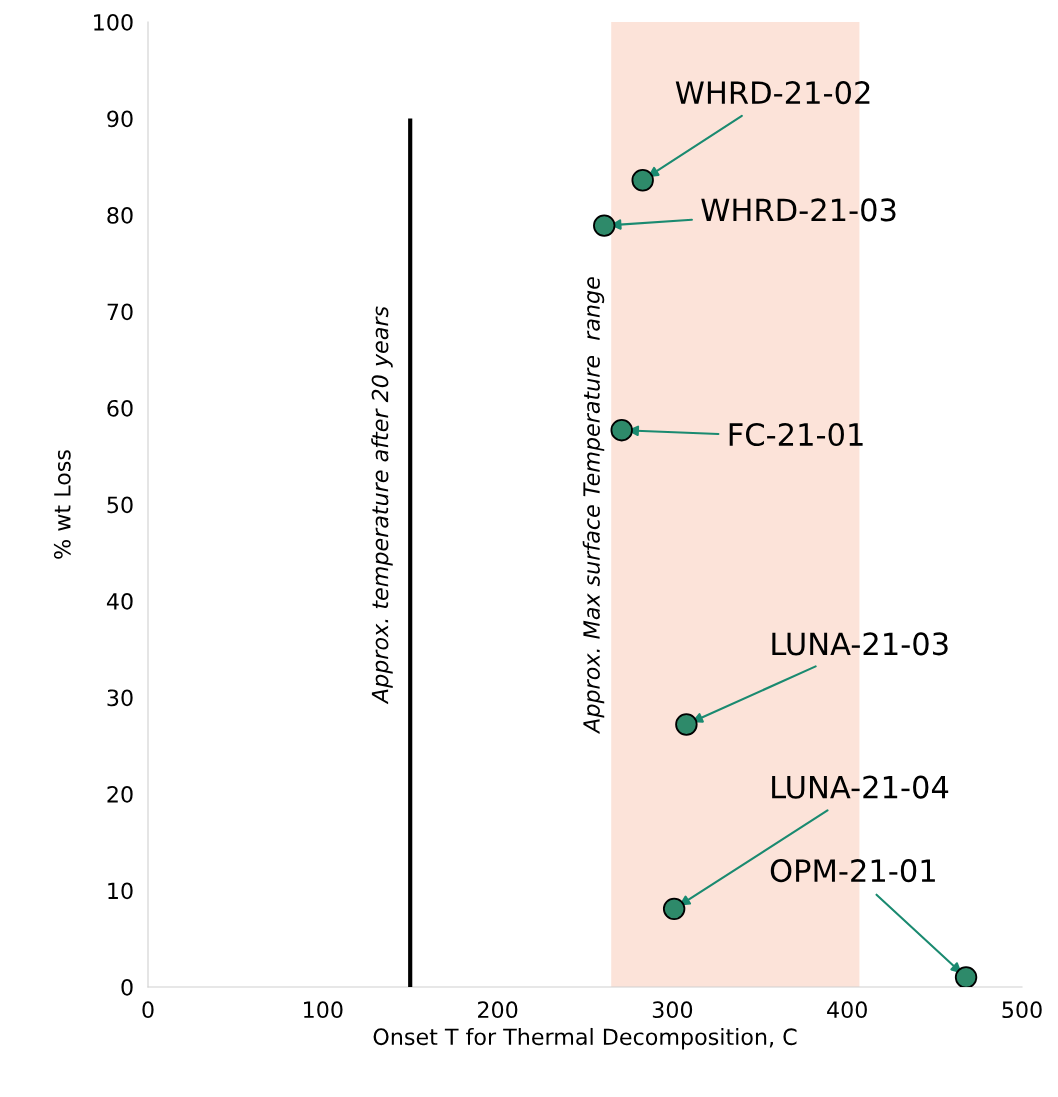 The image size is (1058, 1097). I want to click on annotation: WHRD-21-03, so click(798, 210).